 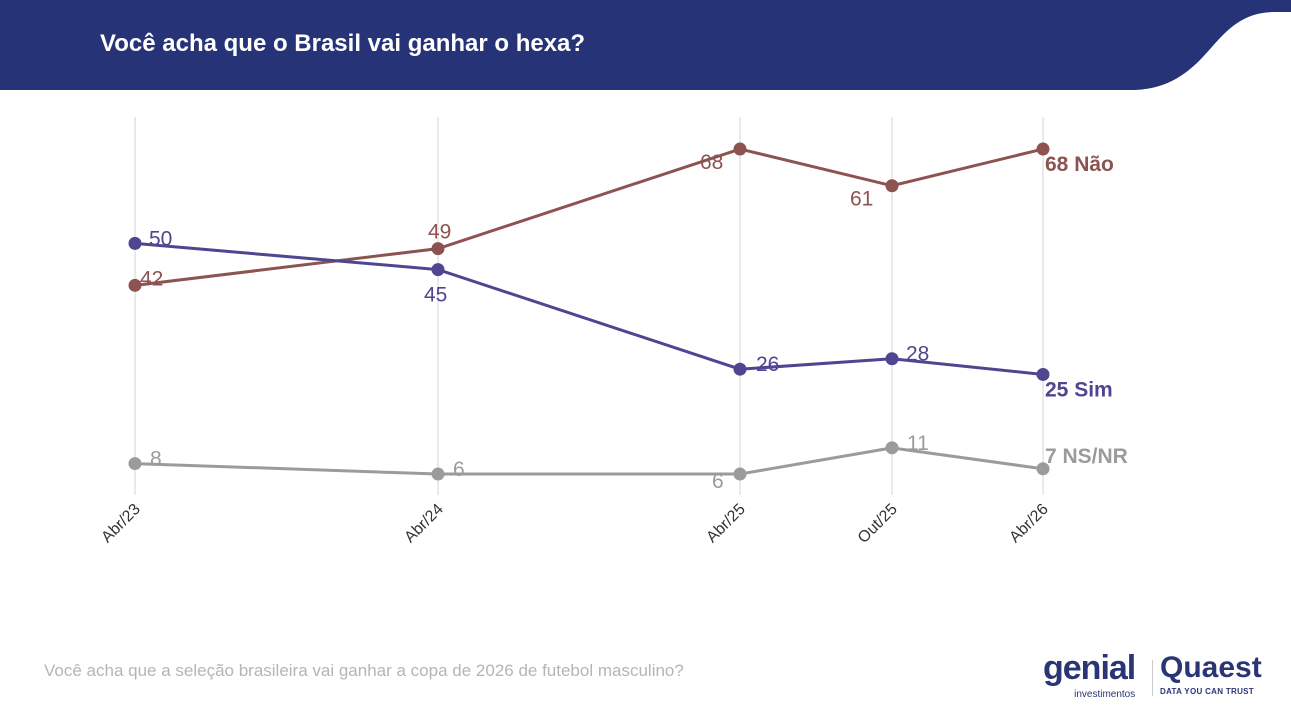 I want to click on quaest-tagline: DATA YOU CAN TRUST, so click(x=1207, y=691).